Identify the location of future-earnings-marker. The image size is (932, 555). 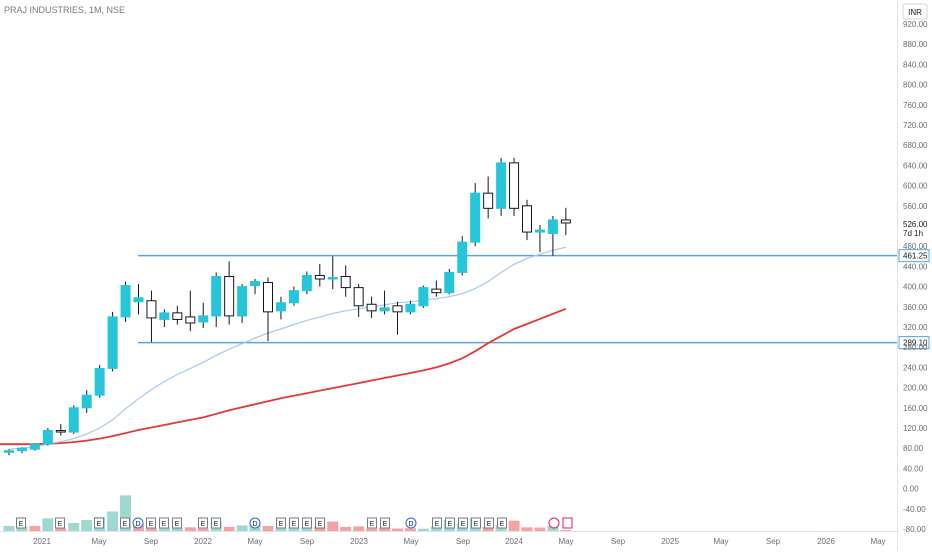
(567, 523).